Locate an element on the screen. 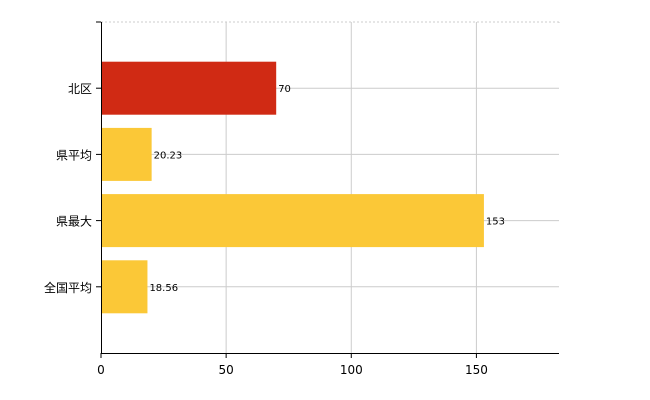 The width and height of the screenshot is (650, 400). data-label-1: 20.23 is located at coordinates (168, 155).